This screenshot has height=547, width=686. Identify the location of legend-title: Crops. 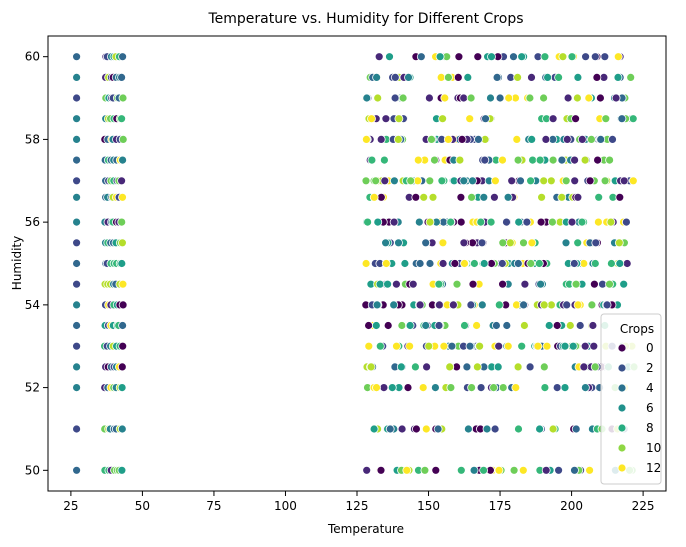
(637, 329).